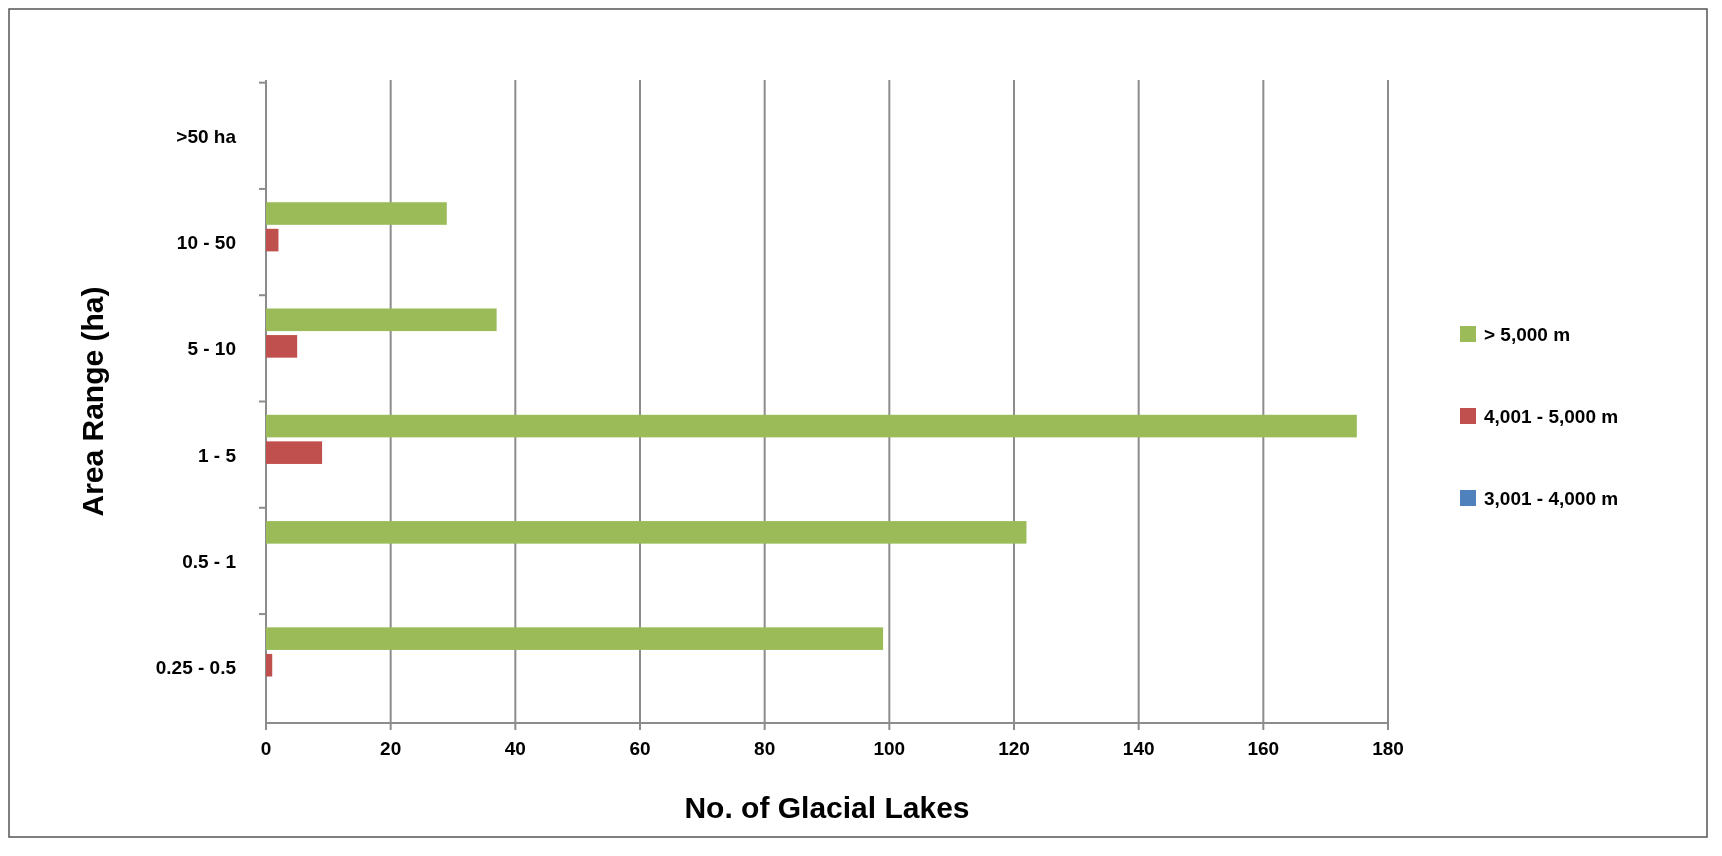  Describe the element at coordinates (765, 748) in the screenshot. I see `x-tick-label: 80` at that location.